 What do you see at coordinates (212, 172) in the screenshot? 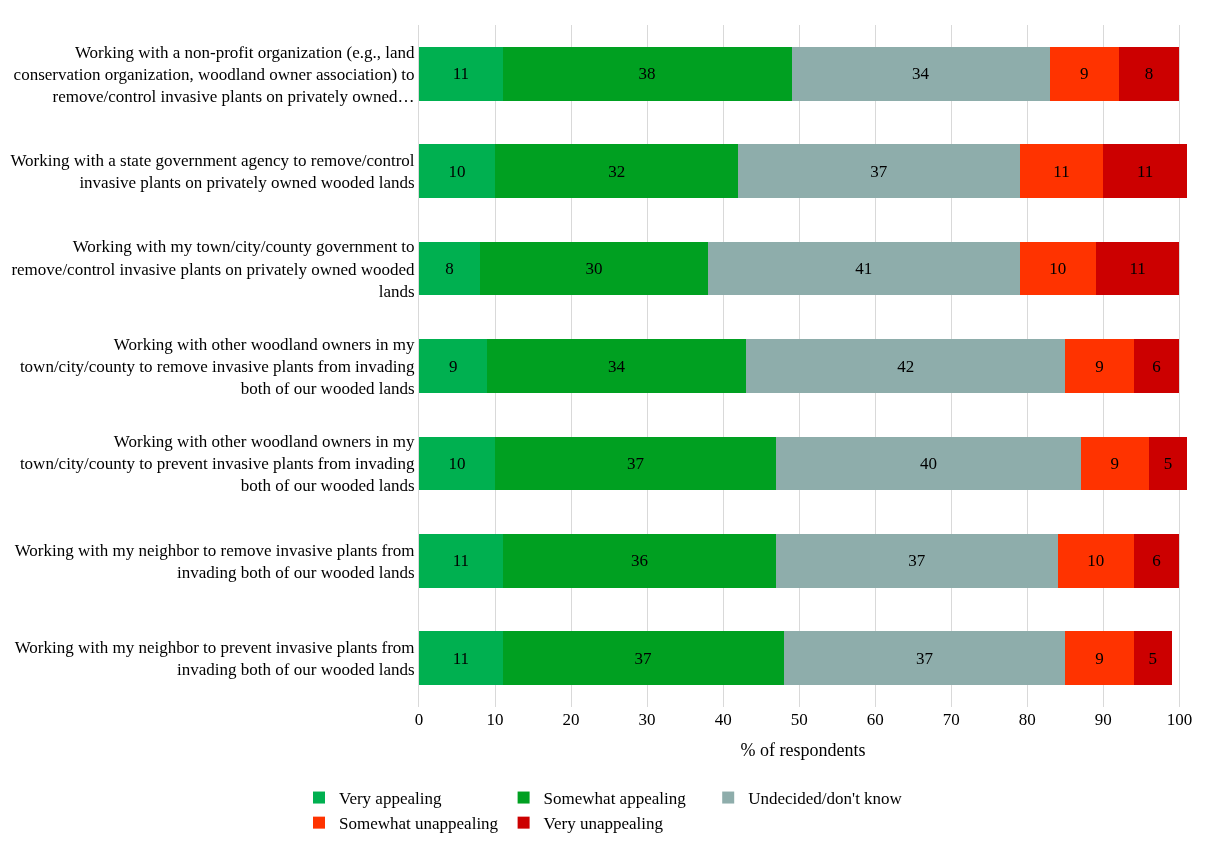
I see `y-tick-label: Working with a state government agency to remove/control invasive plants on privately owned wooded lands` at bounding box center [212, 172].